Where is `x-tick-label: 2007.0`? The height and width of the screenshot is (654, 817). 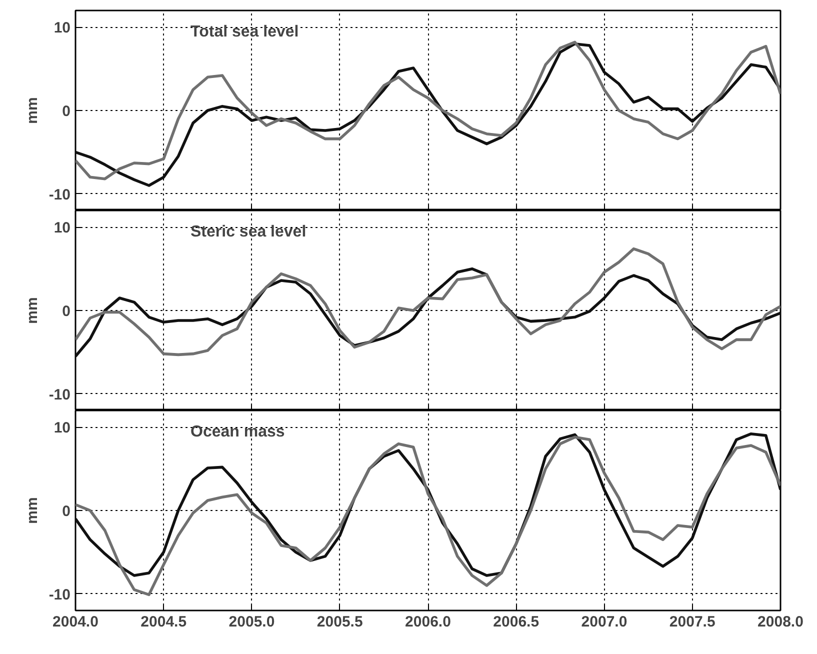
x-tick-label: 2007.0 is located at coordinates (604, 622).